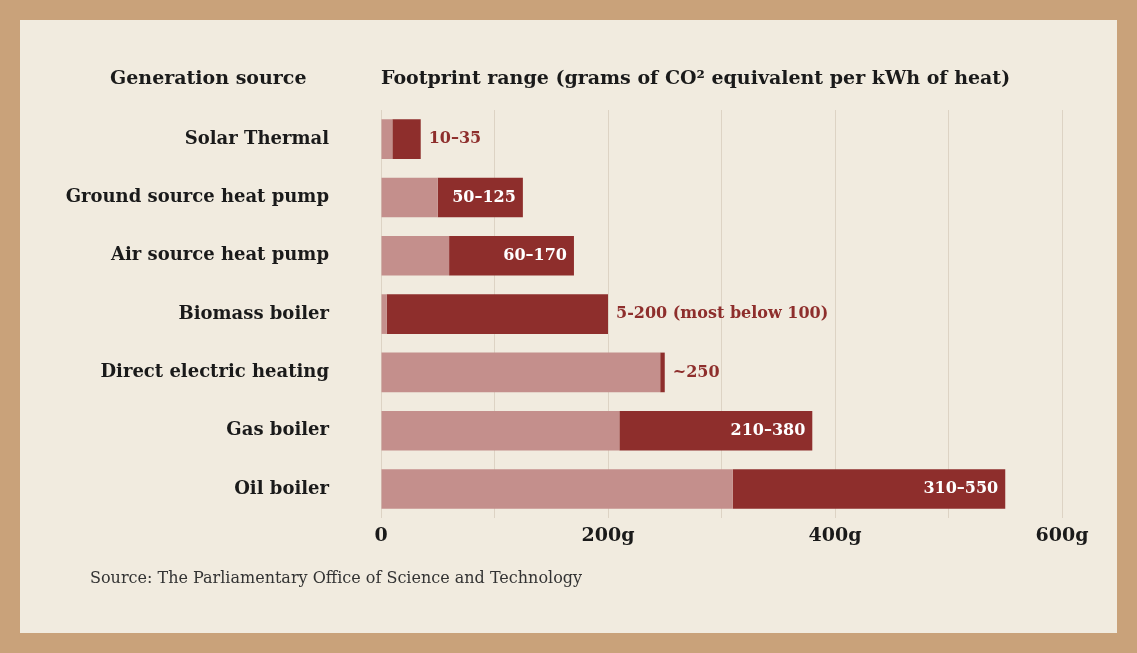  Describe the element at coordinates (696, 371) in the screenshot. I see `annotation: ~250` at that location.